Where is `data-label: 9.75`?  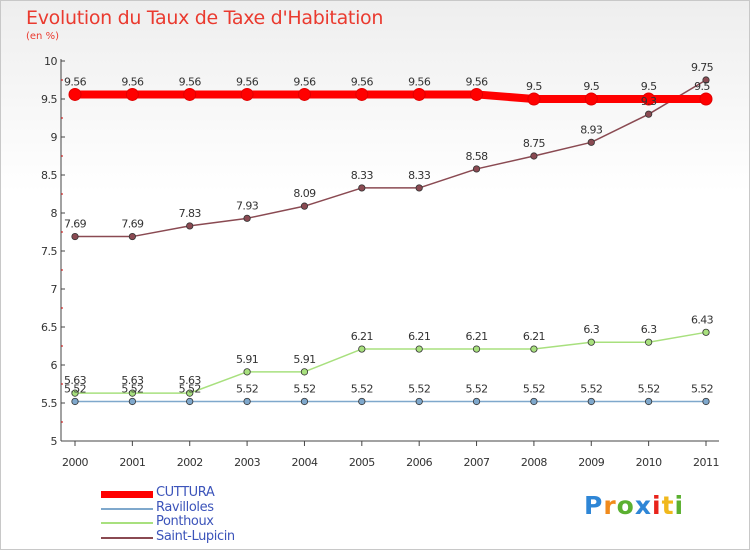 data-label: 9.75 is located at coordinates (702, 67).